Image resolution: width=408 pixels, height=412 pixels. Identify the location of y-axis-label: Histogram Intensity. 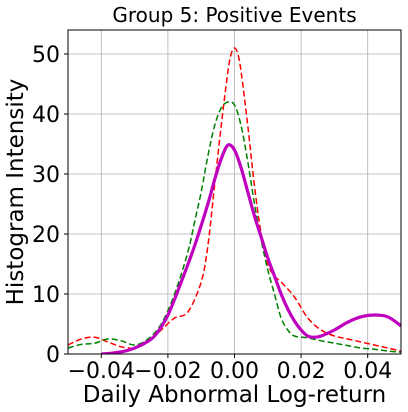
(16, 192).